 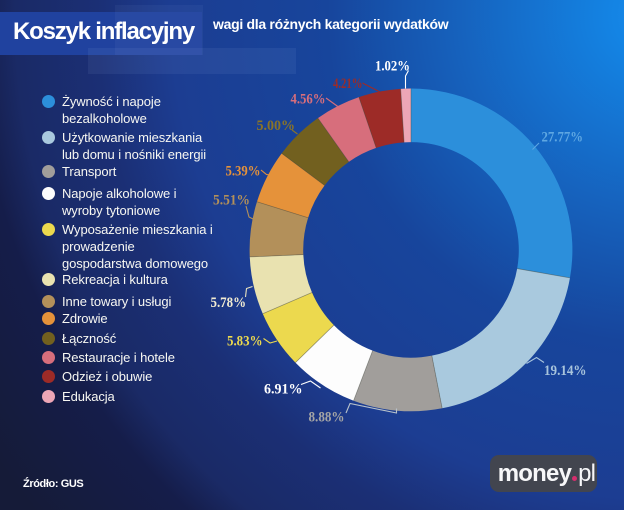 I want to click on svg-text: 5.00%, so click(x=276, y=126).